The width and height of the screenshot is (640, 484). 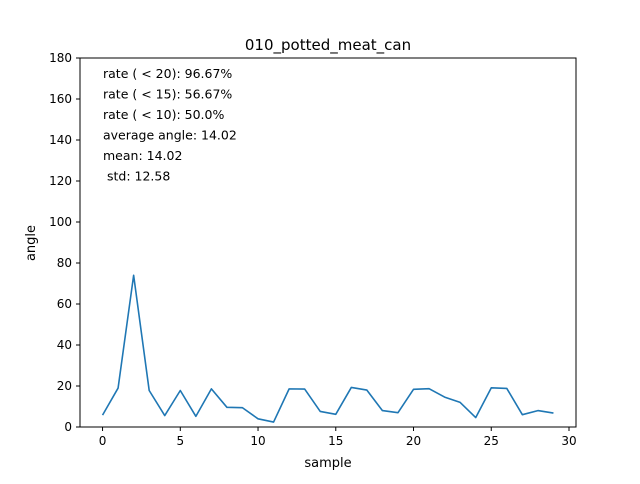 I want to click on y-tick-label: 140, so click(x=60, y=140).